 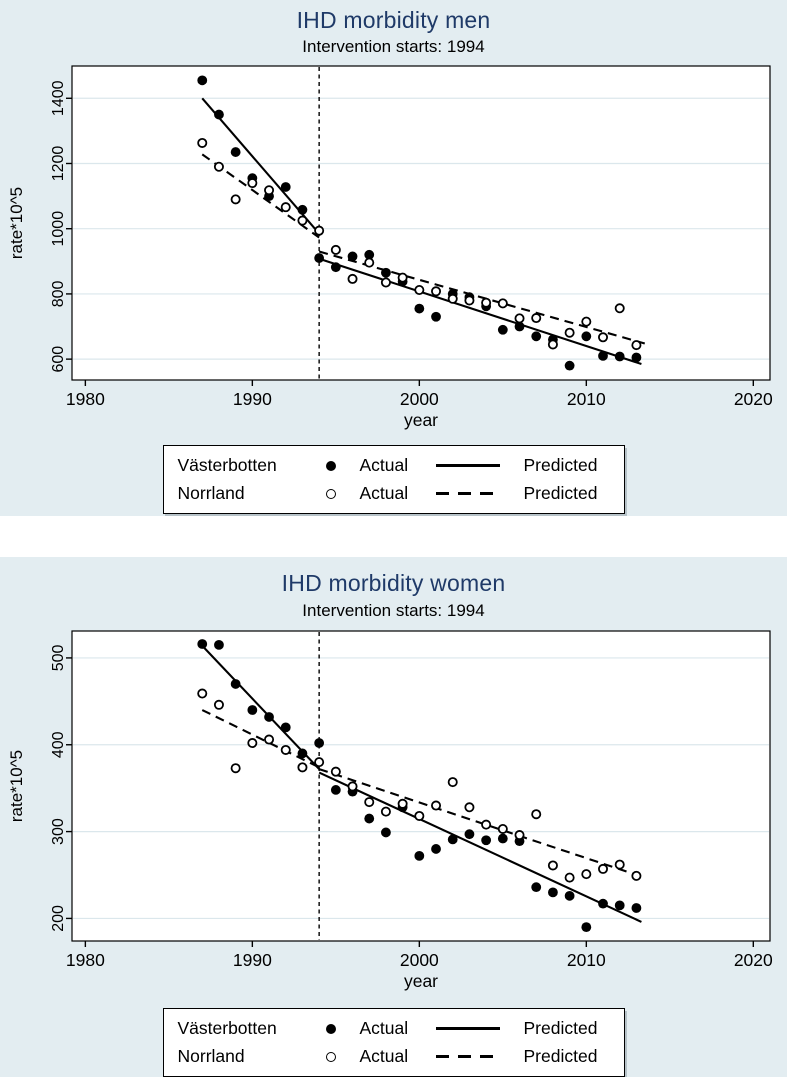 I want to click on x-tick-label: 2020, so click(x=753, y=399).